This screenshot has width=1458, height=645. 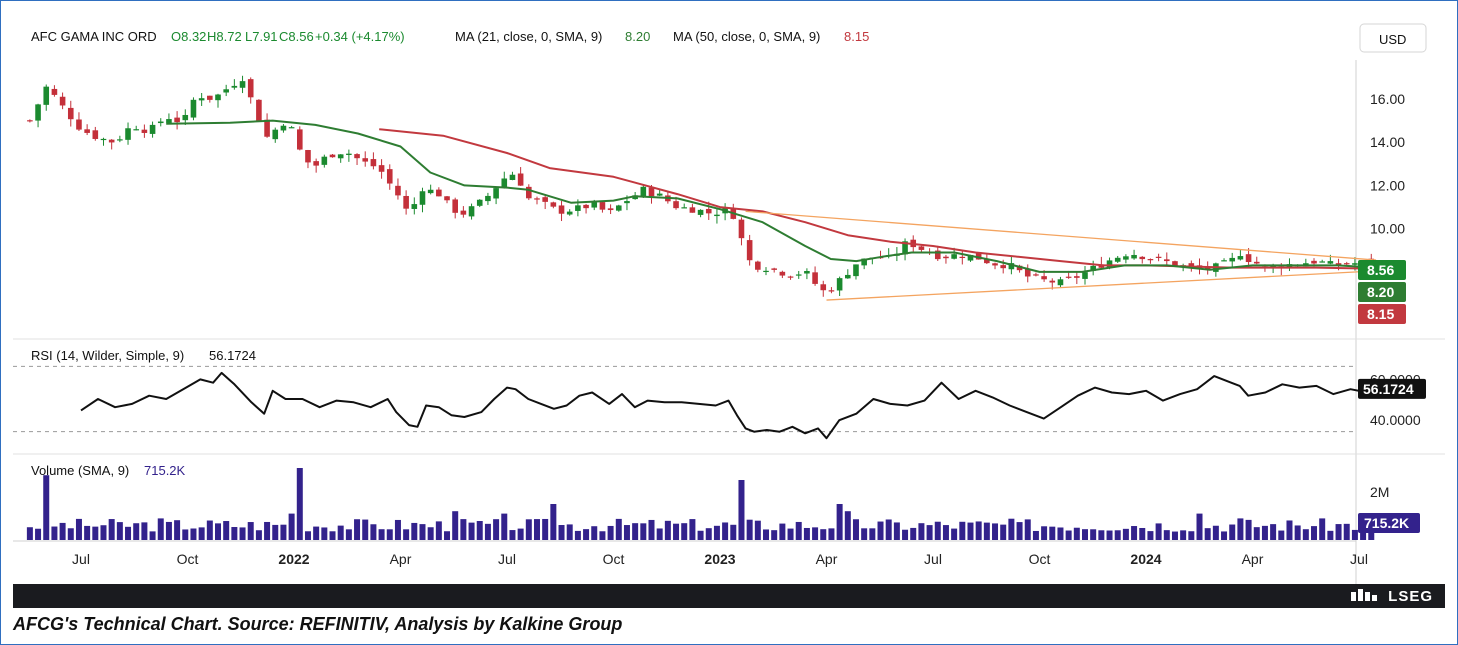 What do you see at coordinates (1061, 255) in the screenshot?
I see `trendlines` at bounding box center [1061, 255].